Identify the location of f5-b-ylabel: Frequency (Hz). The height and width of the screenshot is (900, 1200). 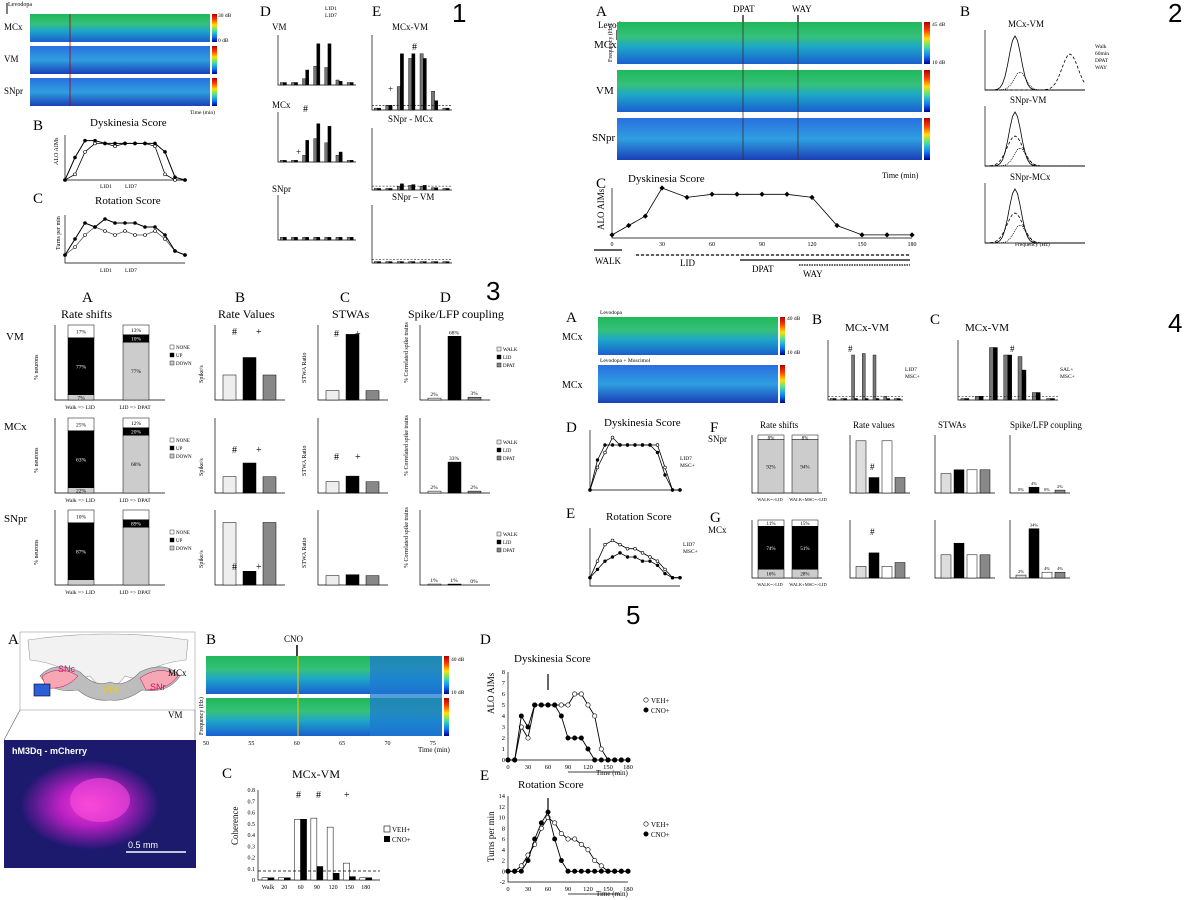
(201, 716).